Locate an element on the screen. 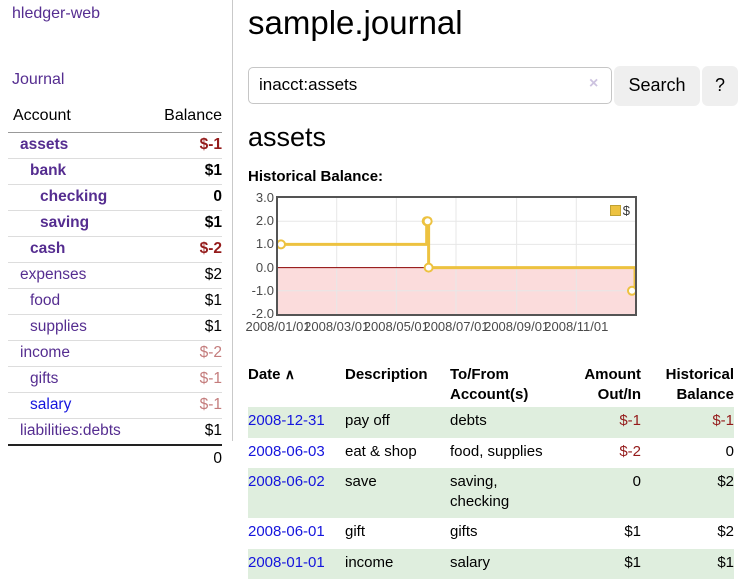 This screenshot has width=742, height=582. account-link-expenses: expenses is located at coordinates (53, 274).